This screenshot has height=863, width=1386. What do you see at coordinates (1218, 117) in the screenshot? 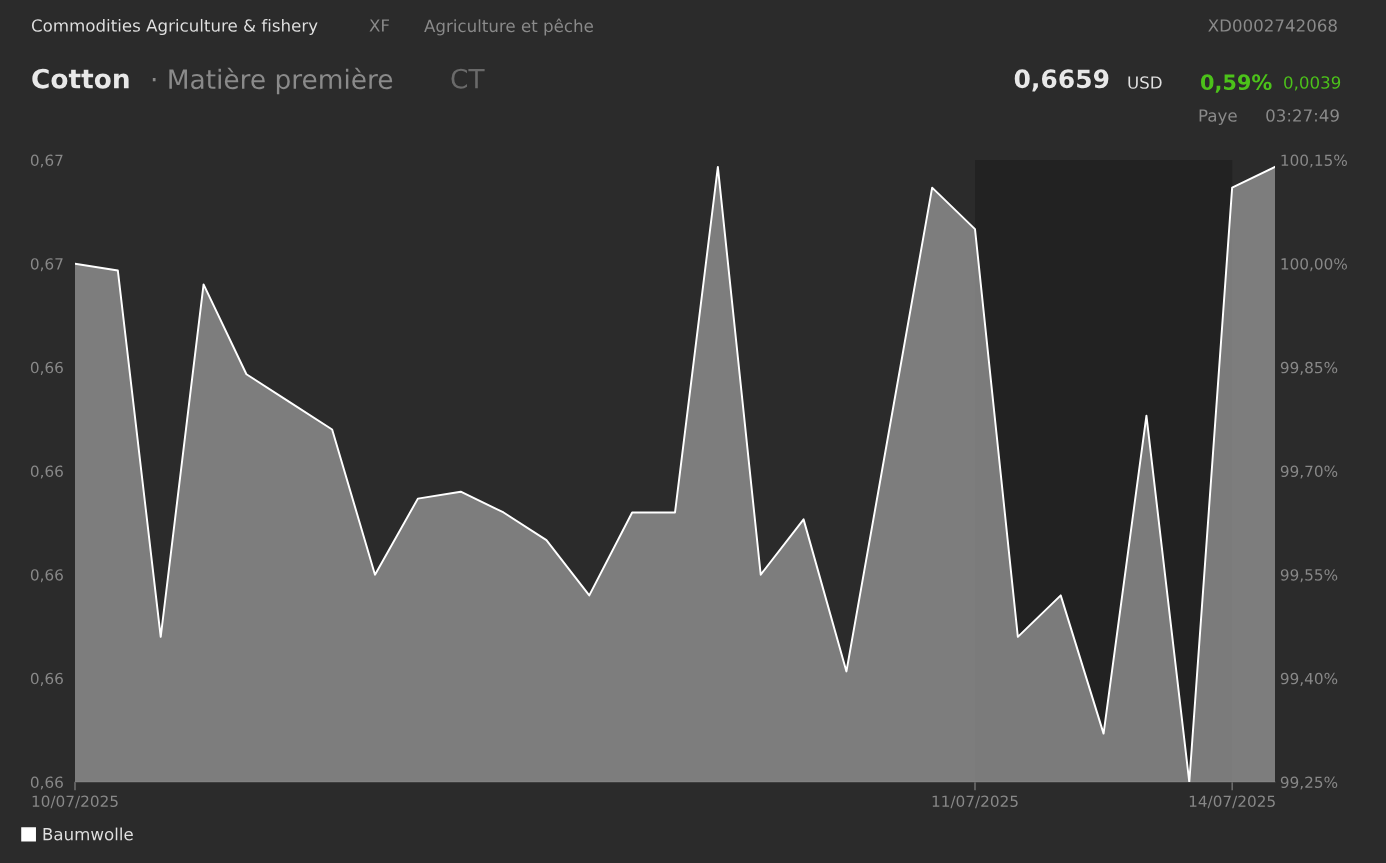
I see `text: Paye` at bounding box center [1218, 117].